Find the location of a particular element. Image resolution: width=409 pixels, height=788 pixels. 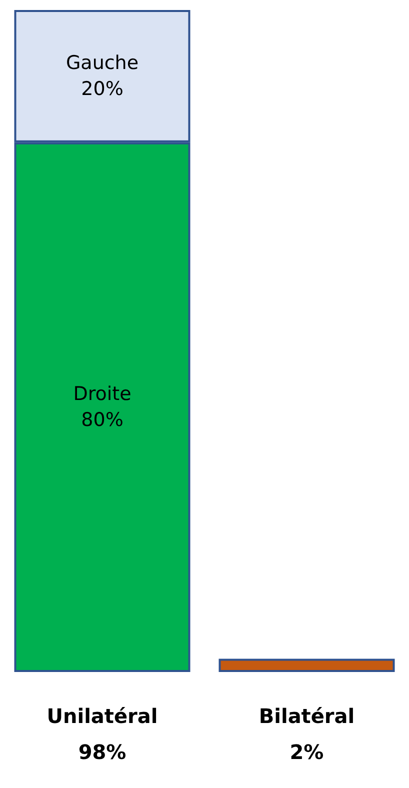

data-label: 20% is located at coordinates (102, 89).